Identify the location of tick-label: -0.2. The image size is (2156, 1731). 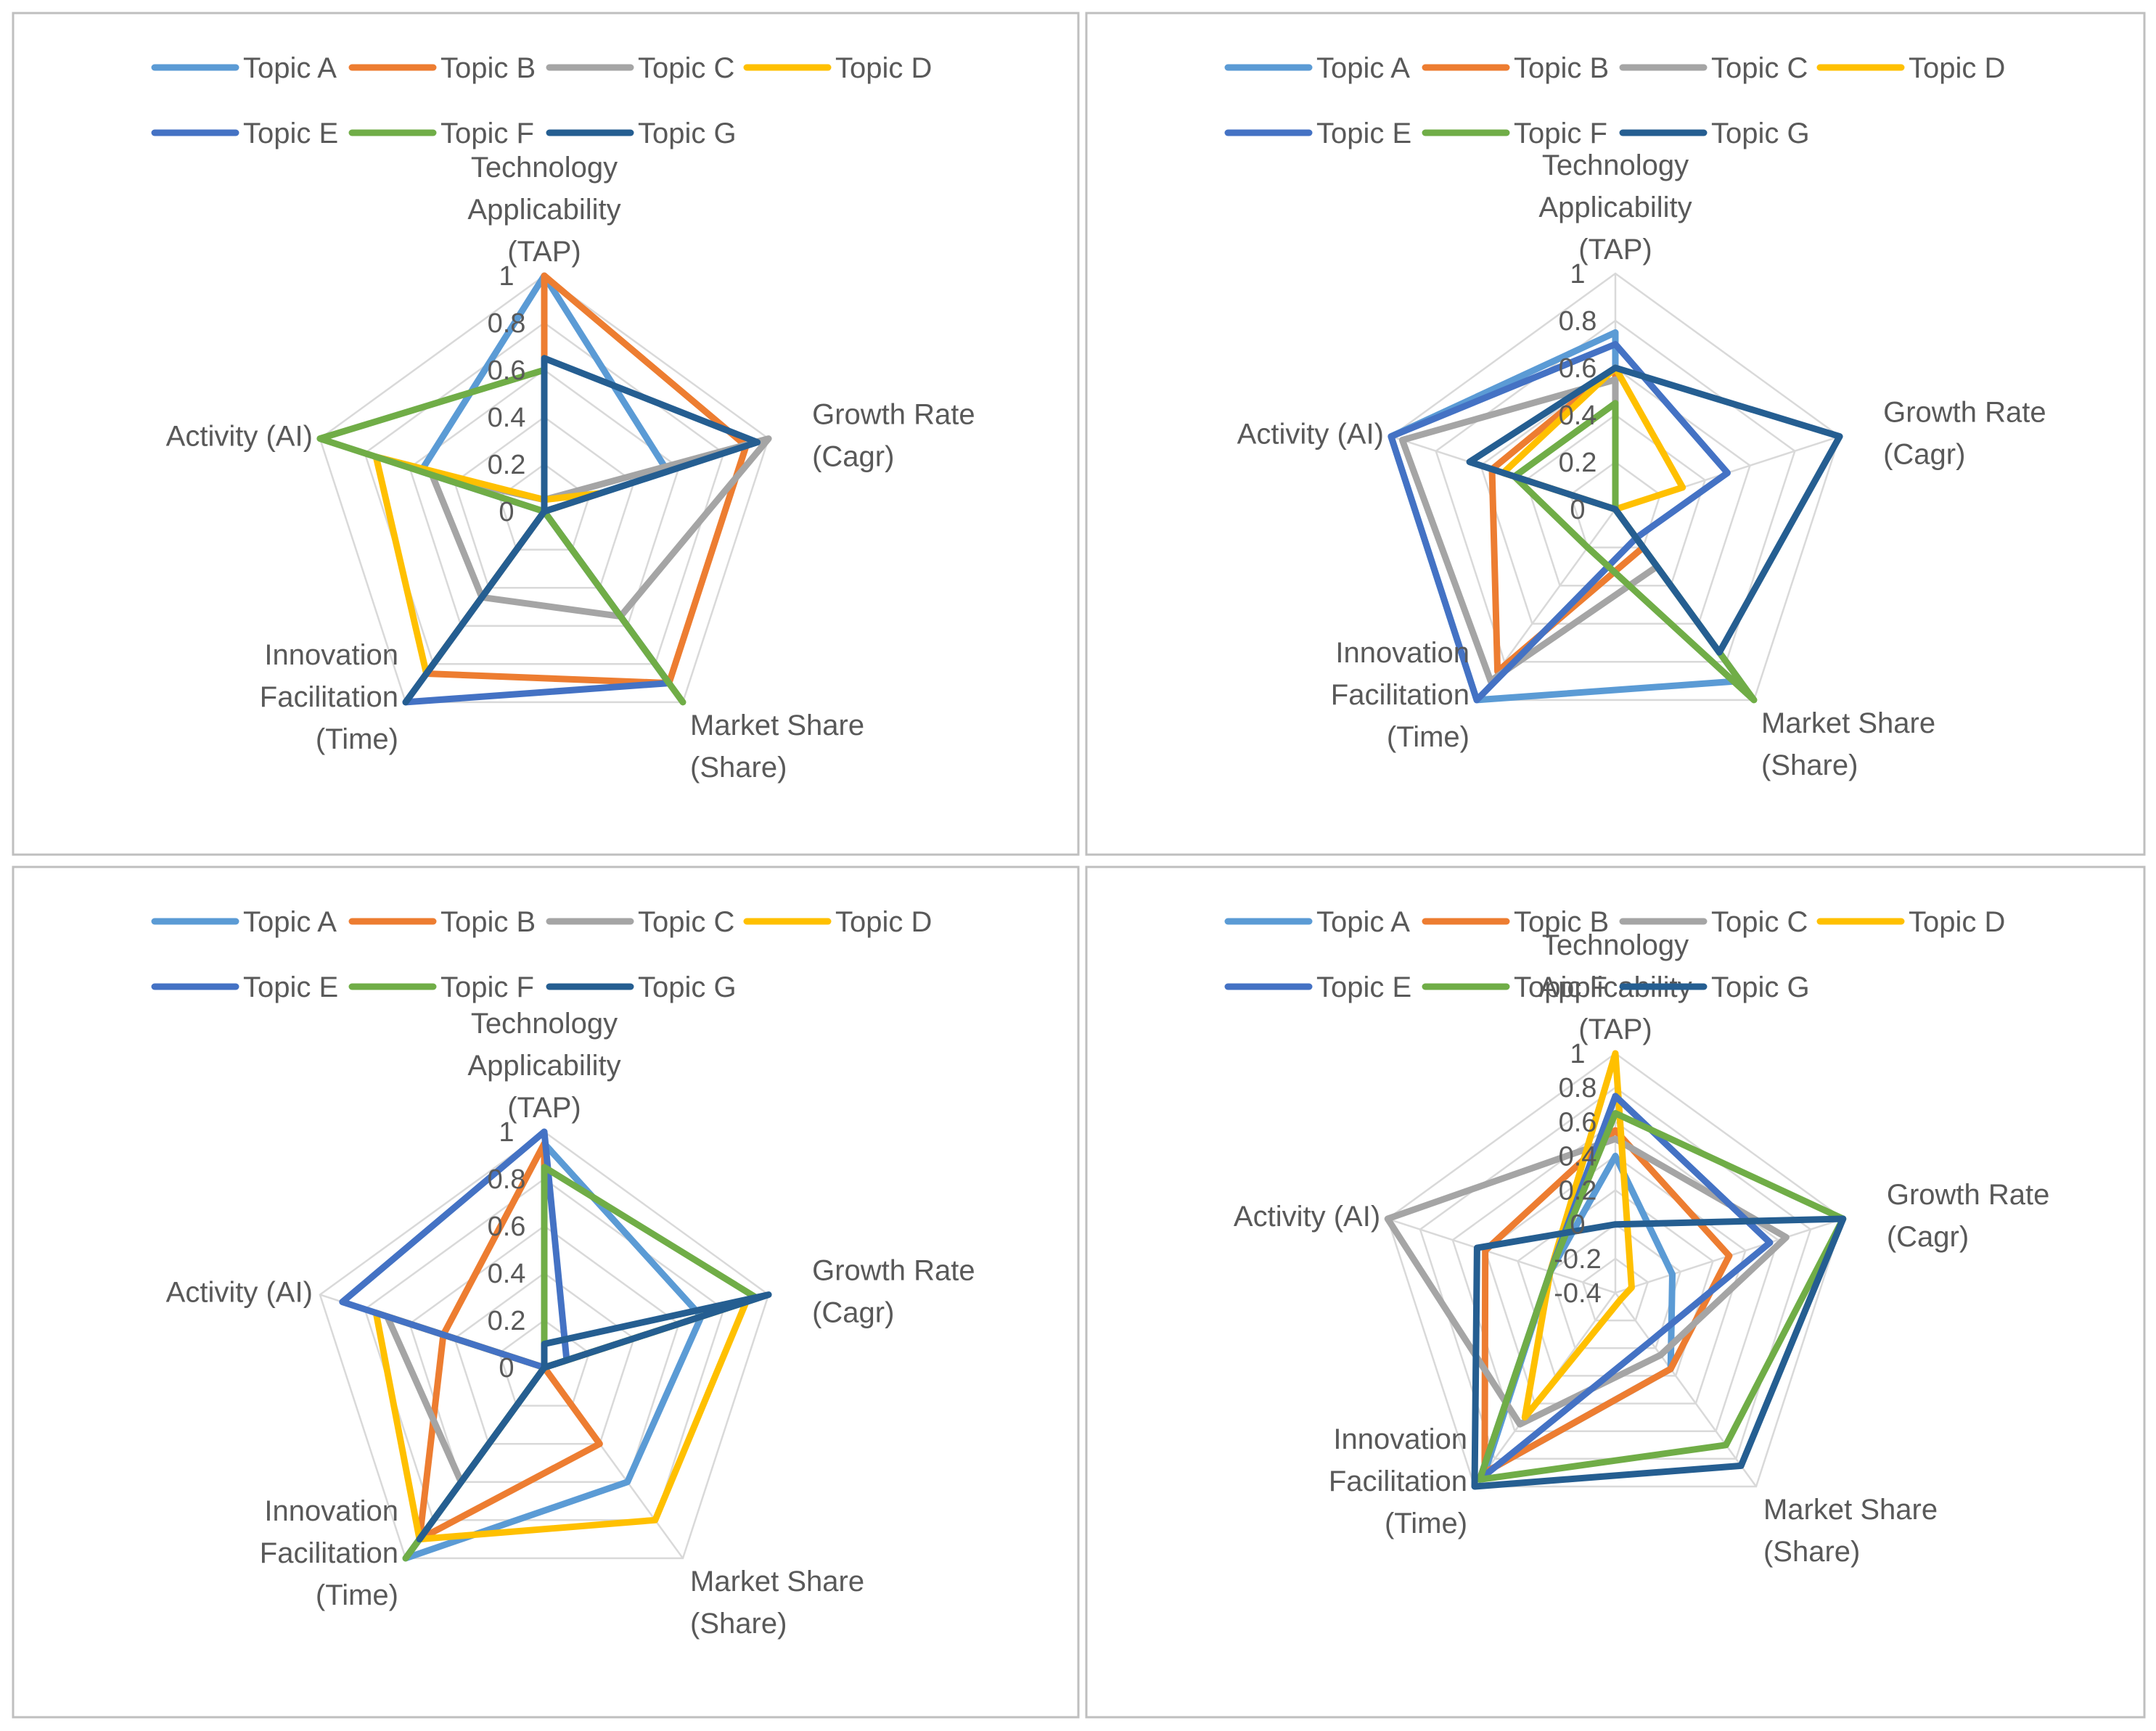
(1577, 1259).